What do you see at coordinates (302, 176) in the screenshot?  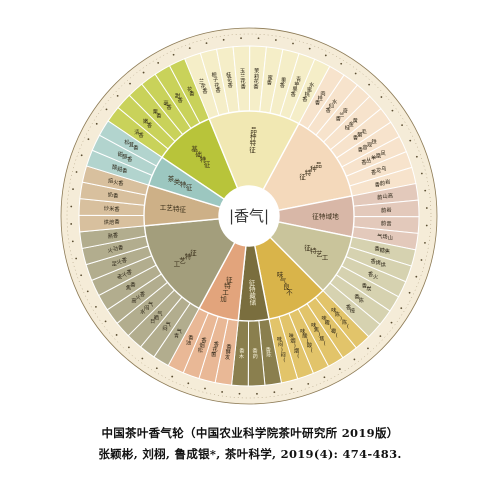 I see `svg-text: 征` at bounding box center [302, 176].